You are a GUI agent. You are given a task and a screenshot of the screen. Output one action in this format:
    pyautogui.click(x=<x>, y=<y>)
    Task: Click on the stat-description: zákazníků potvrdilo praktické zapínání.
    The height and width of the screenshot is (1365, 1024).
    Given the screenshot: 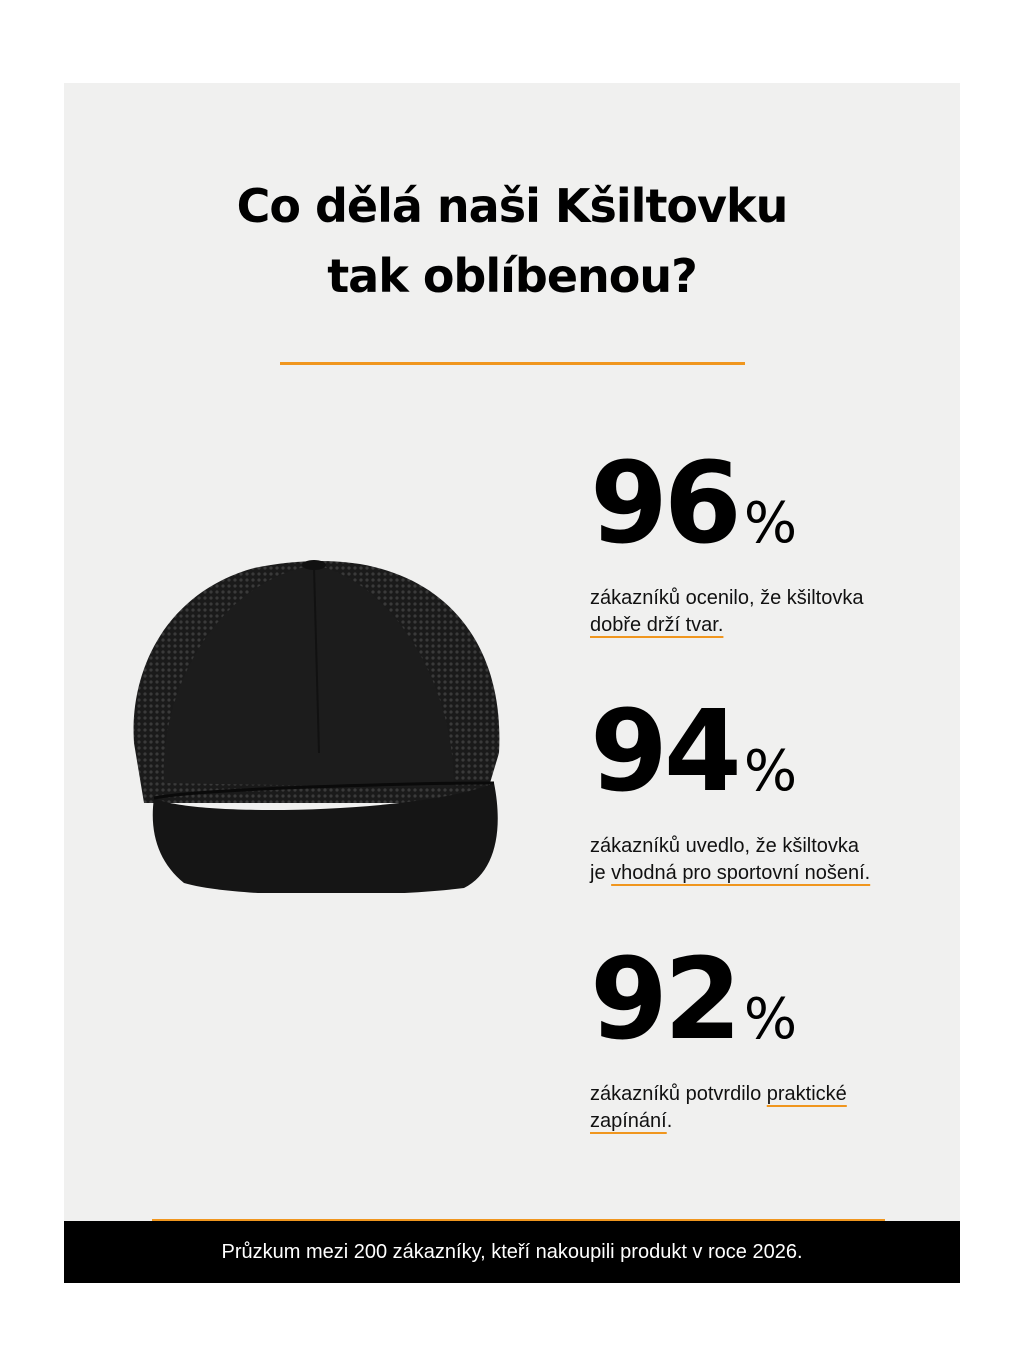 What is the action you would take?
    pyautogui.click(x=770, y=1108)
    